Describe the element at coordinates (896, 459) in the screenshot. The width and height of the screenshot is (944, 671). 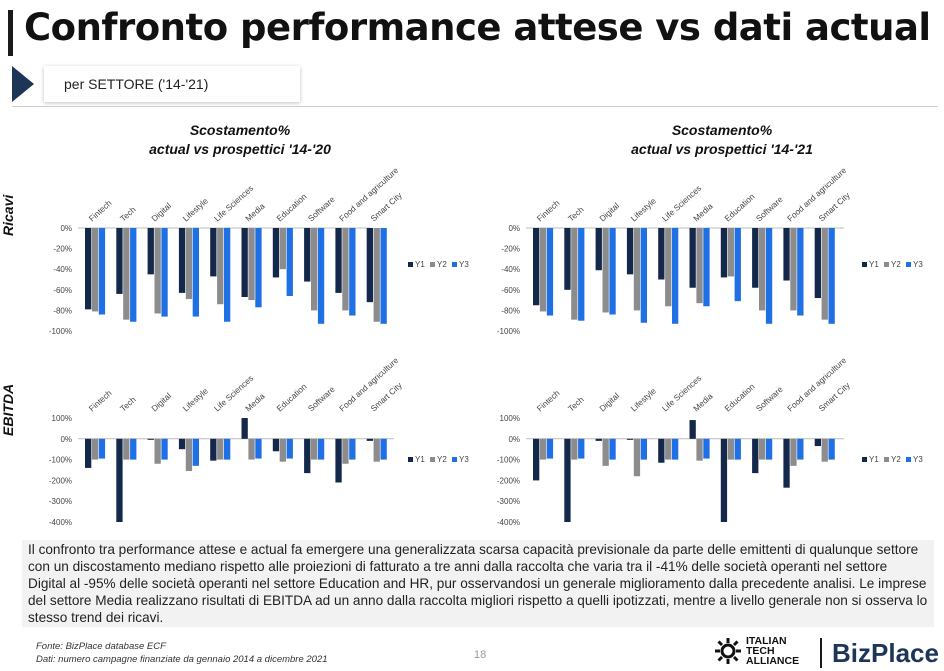
I see `ebitda-14-21-legend-label: Y2` at that location.